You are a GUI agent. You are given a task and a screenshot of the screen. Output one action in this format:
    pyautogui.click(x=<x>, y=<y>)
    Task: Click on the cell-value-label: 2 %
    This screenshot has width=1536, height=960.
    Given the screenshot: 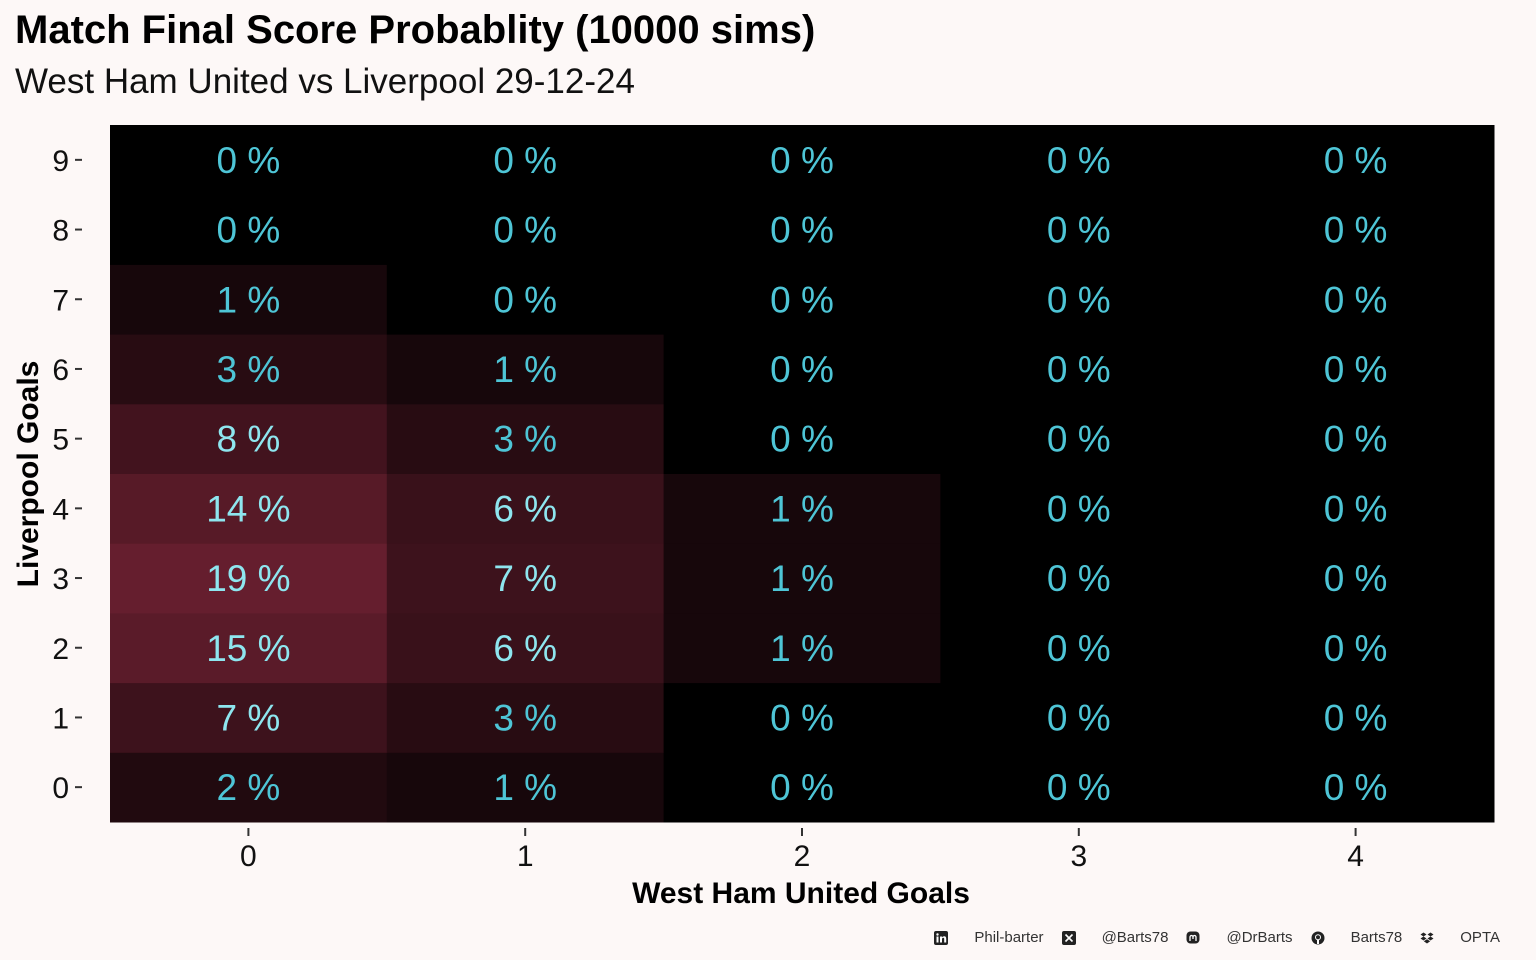 What is the action you would take?
    pyautogui.click(x=249, y=787)
    